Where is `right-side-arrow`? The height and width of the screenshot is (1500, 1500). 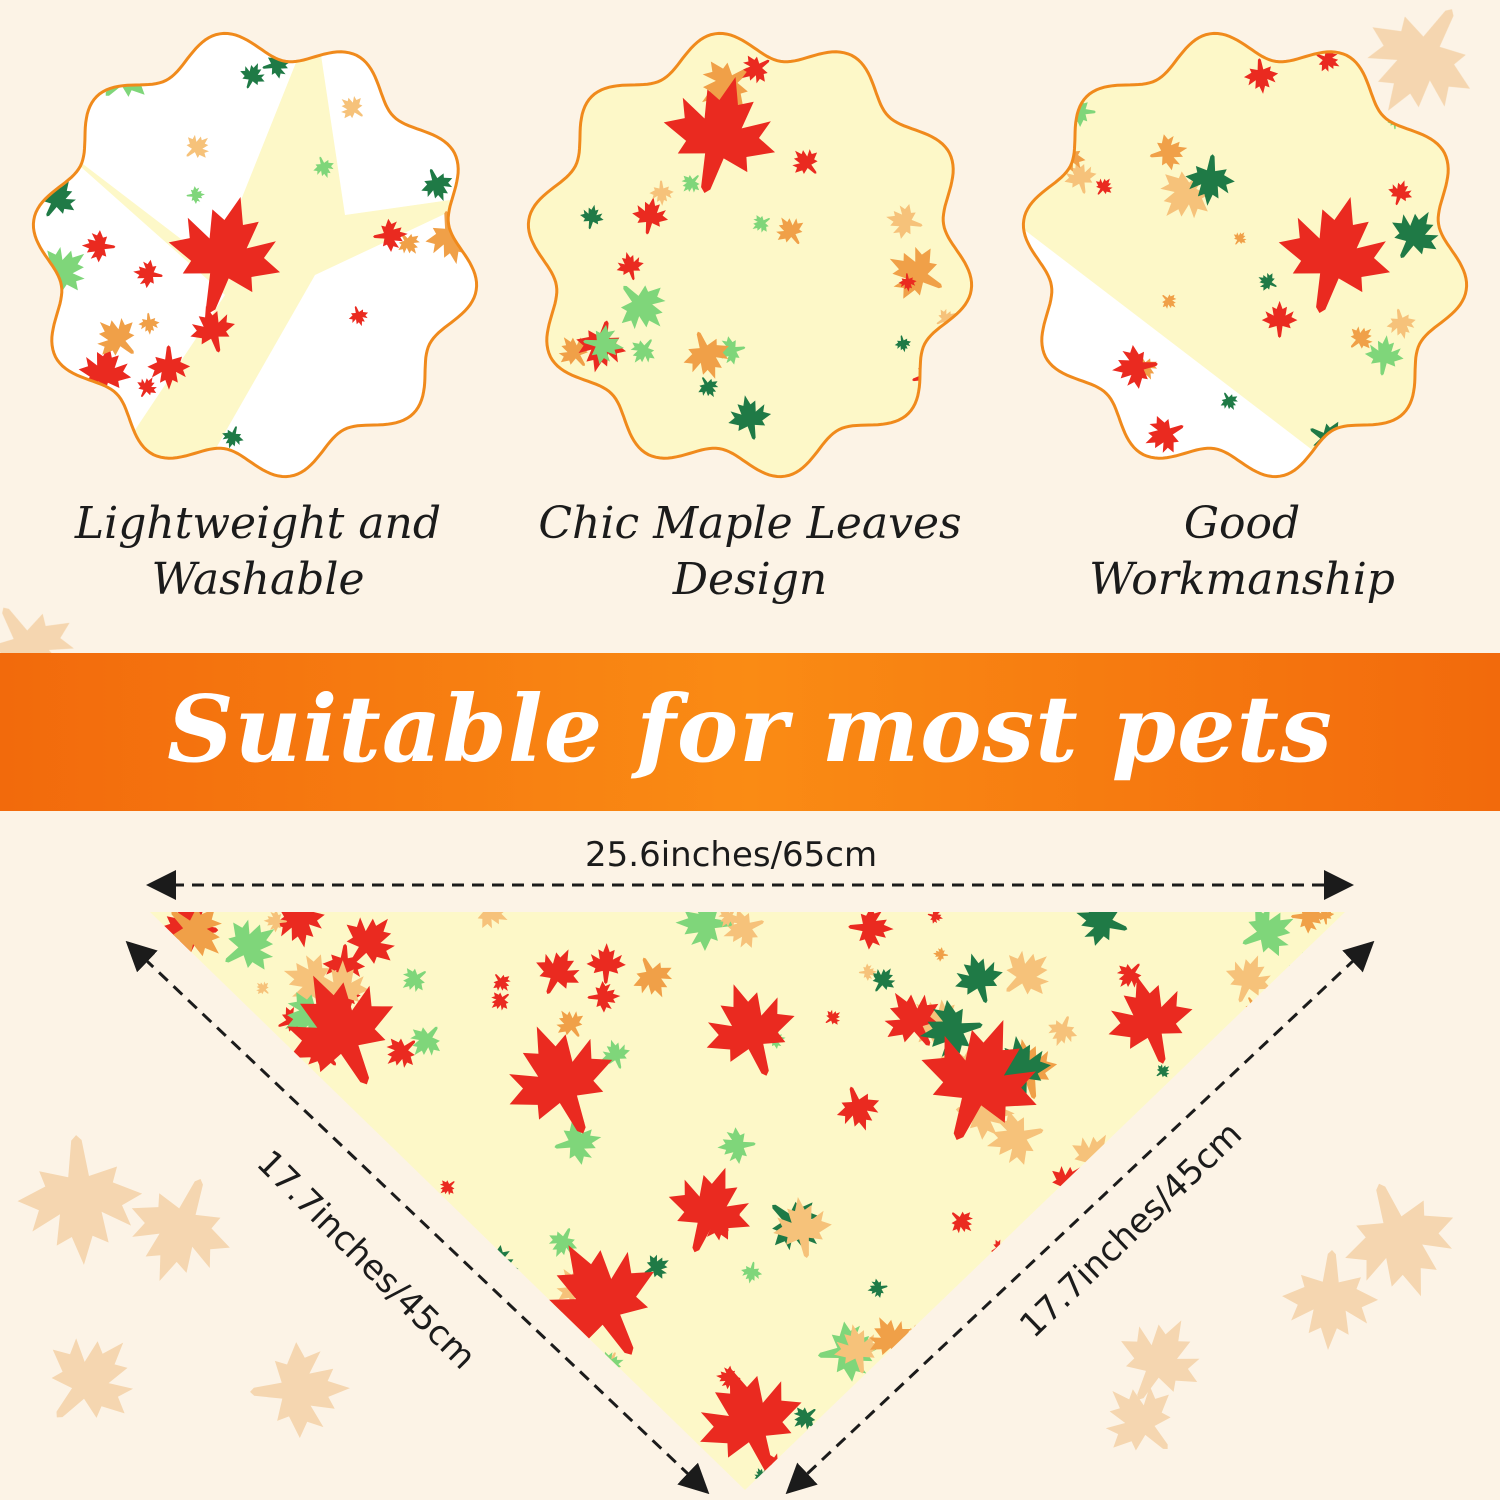 right-side-arrow is located at coordinates (1080, 1217).